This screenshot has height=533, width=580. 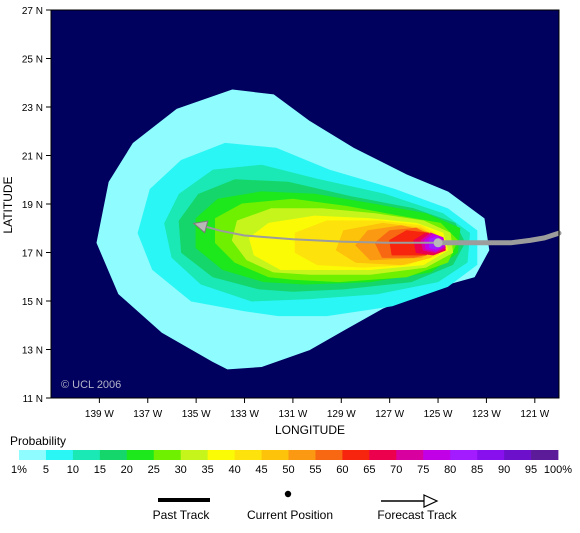 What do you see at coordinates (32, 108) in the screenshot?
I see `y-tick-label: 23 N` at bounding box center [32, 108].